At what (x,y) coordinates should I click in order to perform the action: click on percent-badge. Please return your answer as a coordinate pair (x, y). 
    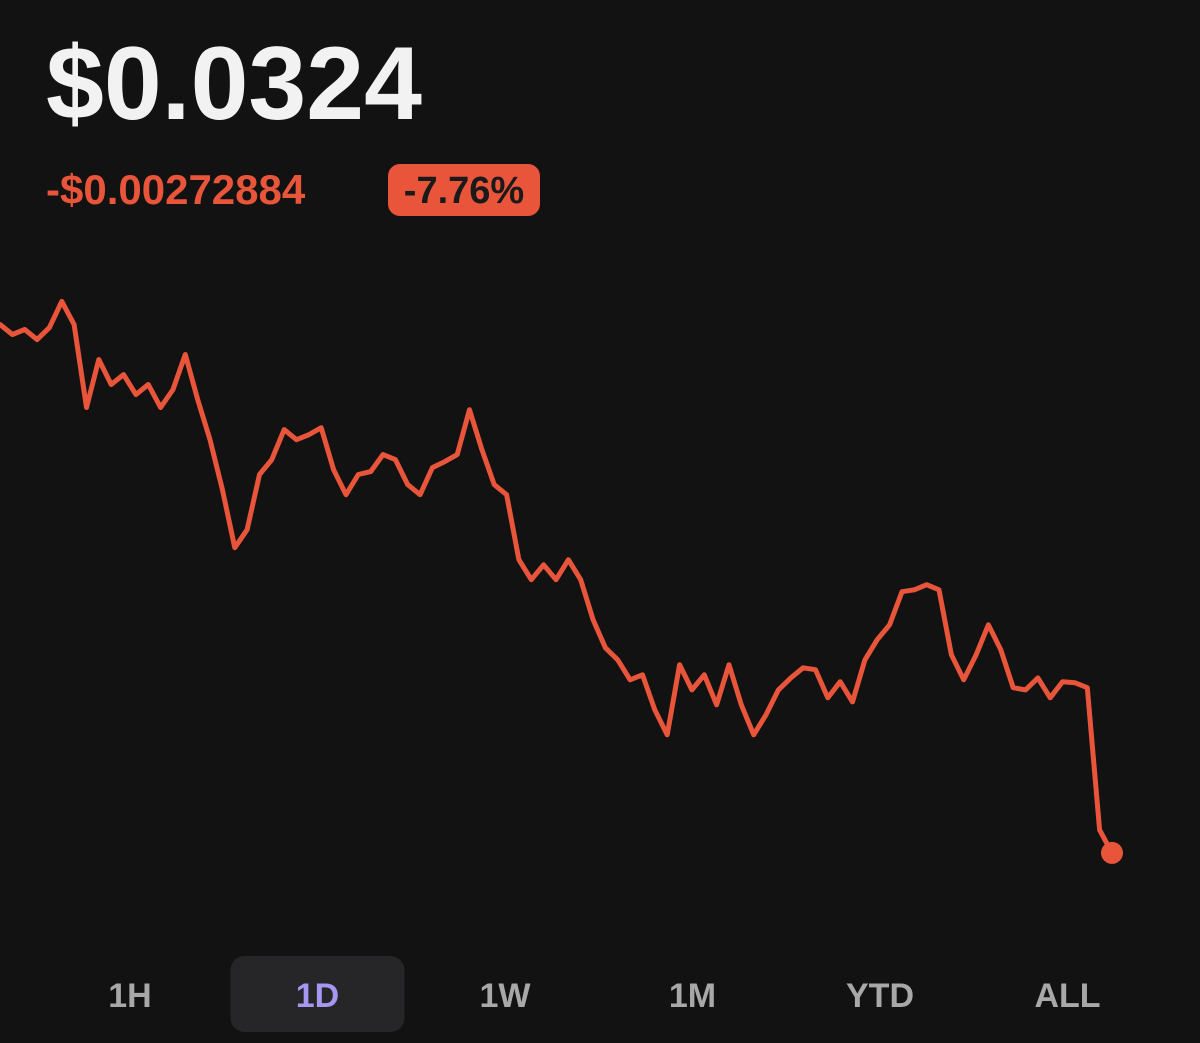
    Looking at the image, I should click on (464, 190).